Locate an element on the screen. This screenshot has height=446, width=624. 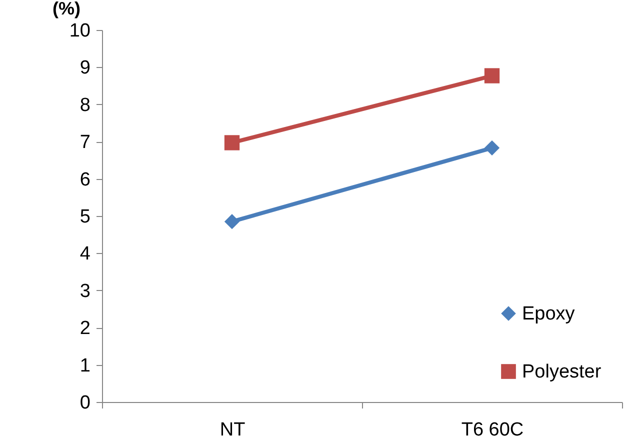
y-tick-label: 4 is located at coordinates (85, 254).